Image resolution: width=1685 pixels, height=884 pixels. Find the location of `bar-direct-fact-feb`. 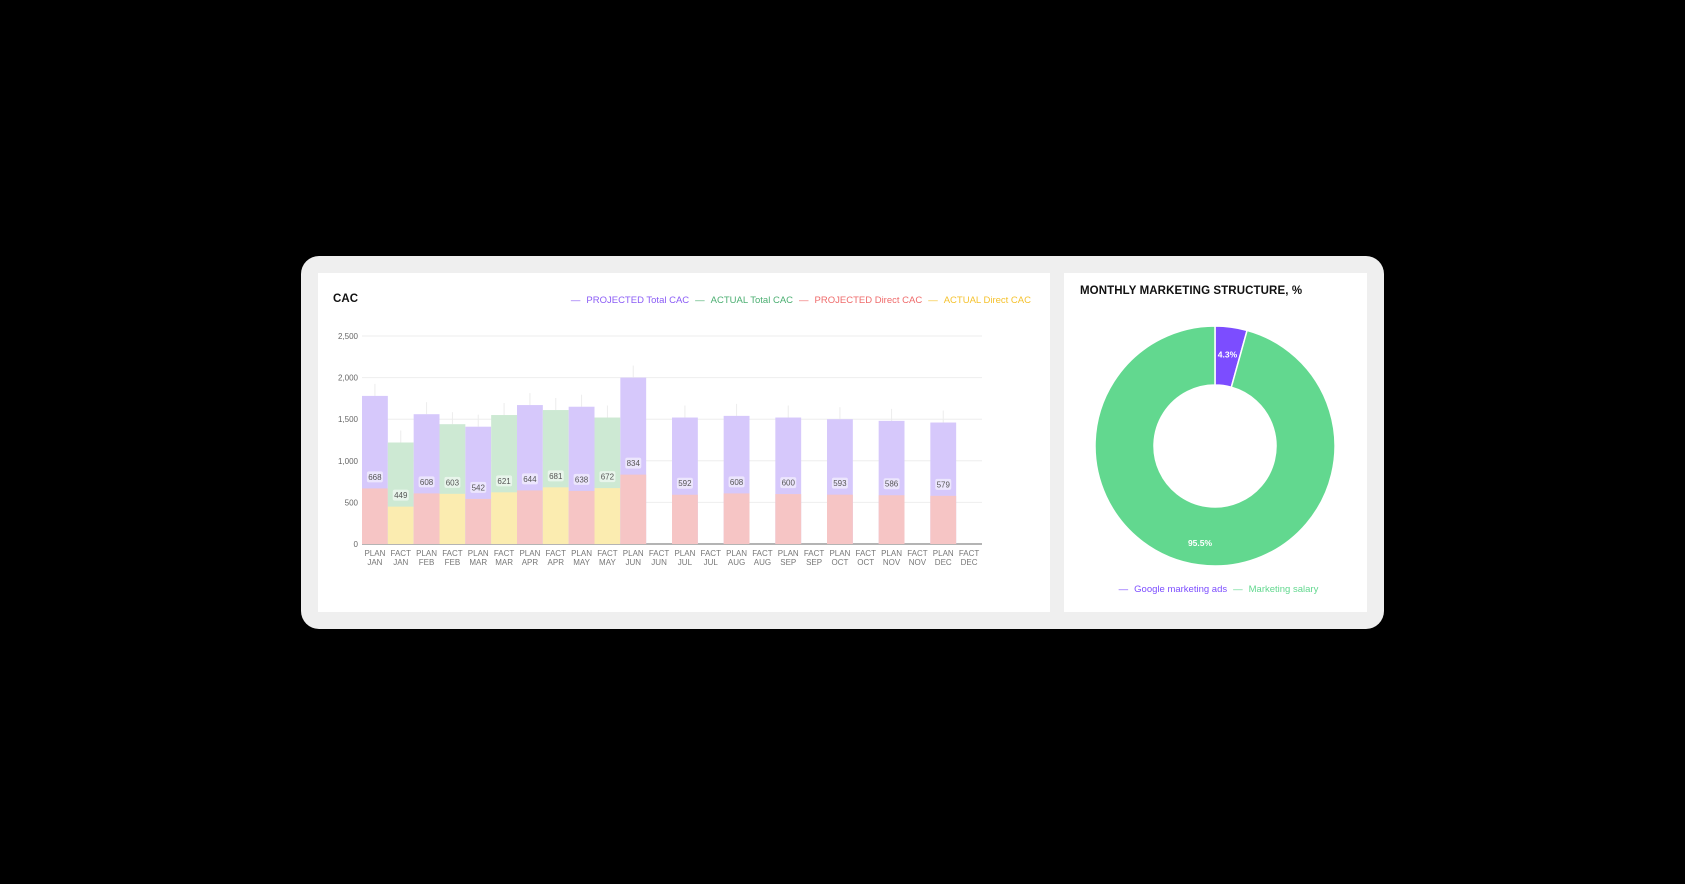

bar-direct-fact-feb is located at coordinates (452, 518).